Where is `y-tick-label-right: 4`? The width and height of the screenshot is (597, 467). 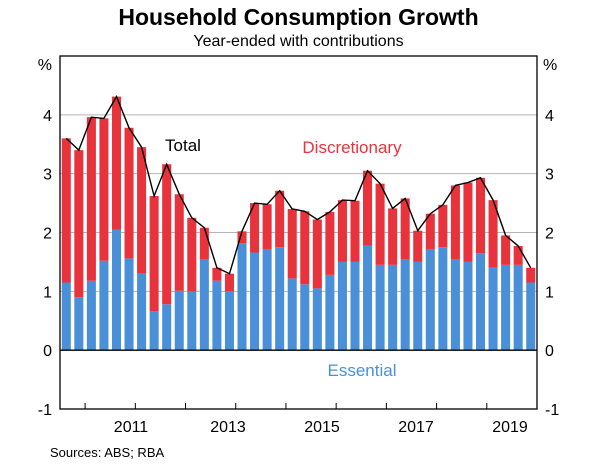
y-tick-label-right: 4 is located at coordinates (549, 116).